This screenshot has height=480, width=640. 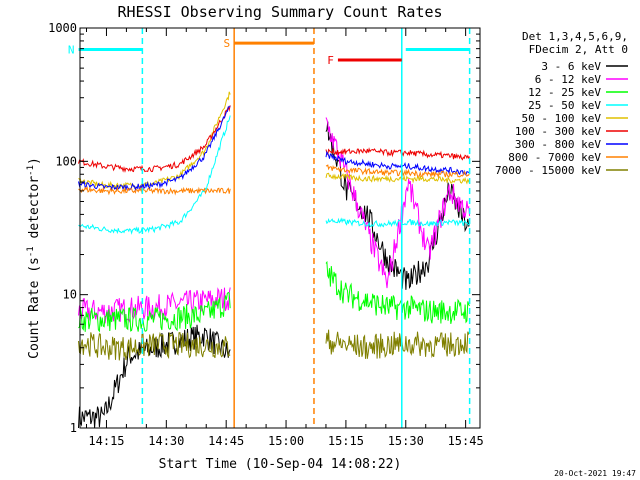 What do you see at coordinates (398, 178) in the screenshot?
I see `series-line-50-100-kev-seg2` at bounding box center [398, 178].